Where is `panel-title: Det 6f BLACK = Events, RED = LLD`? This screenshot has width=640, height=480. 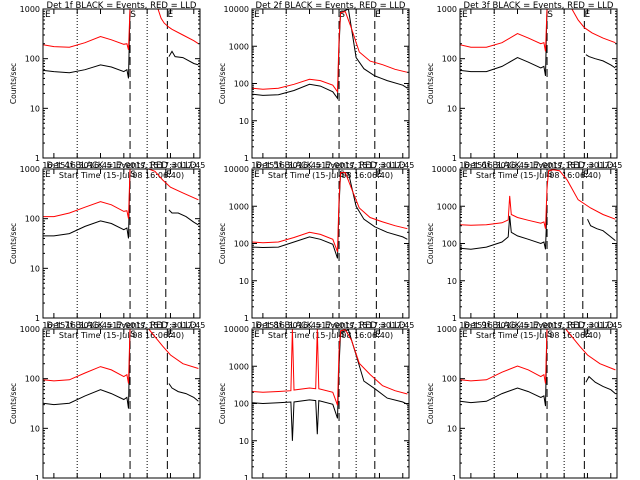 panel-title: Det 6f BLACK = Events, RED = LLD is located at coordinates (539, 166).